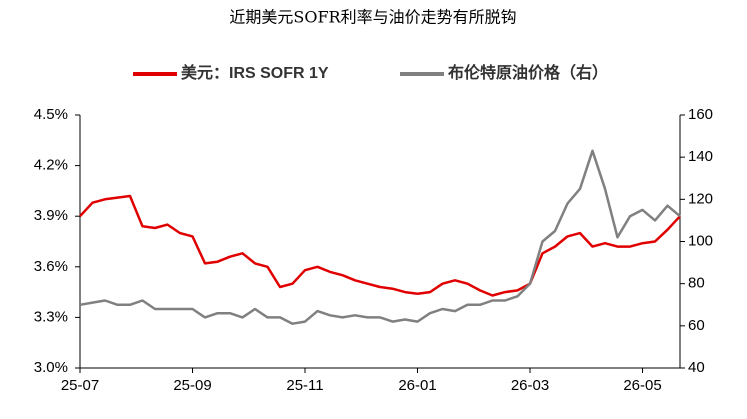 Image resolution: width=747 pixels, height=419 pixels. What do you see at coordinates (700, 114) in the screenshot?
I see `y2-tick-label: 160` at bounding box center [700, 114].